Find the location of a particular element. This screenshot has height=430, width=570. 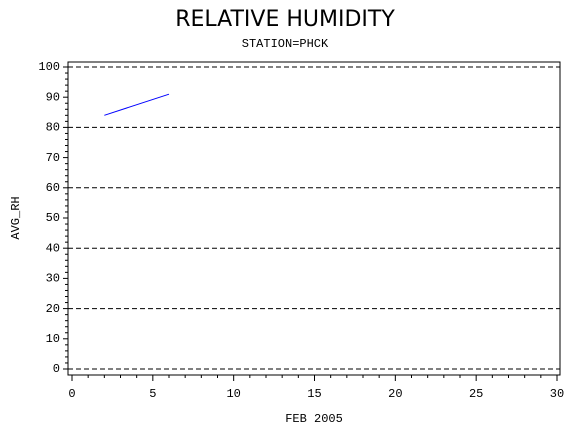

x-axis-label: FEB 2005 is located at coordinates (314, 419).